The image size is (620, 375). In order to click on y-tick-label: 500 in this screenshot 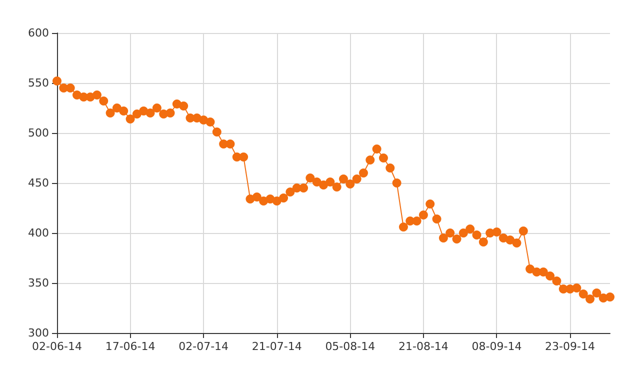, I will do `click(38, 133)`.